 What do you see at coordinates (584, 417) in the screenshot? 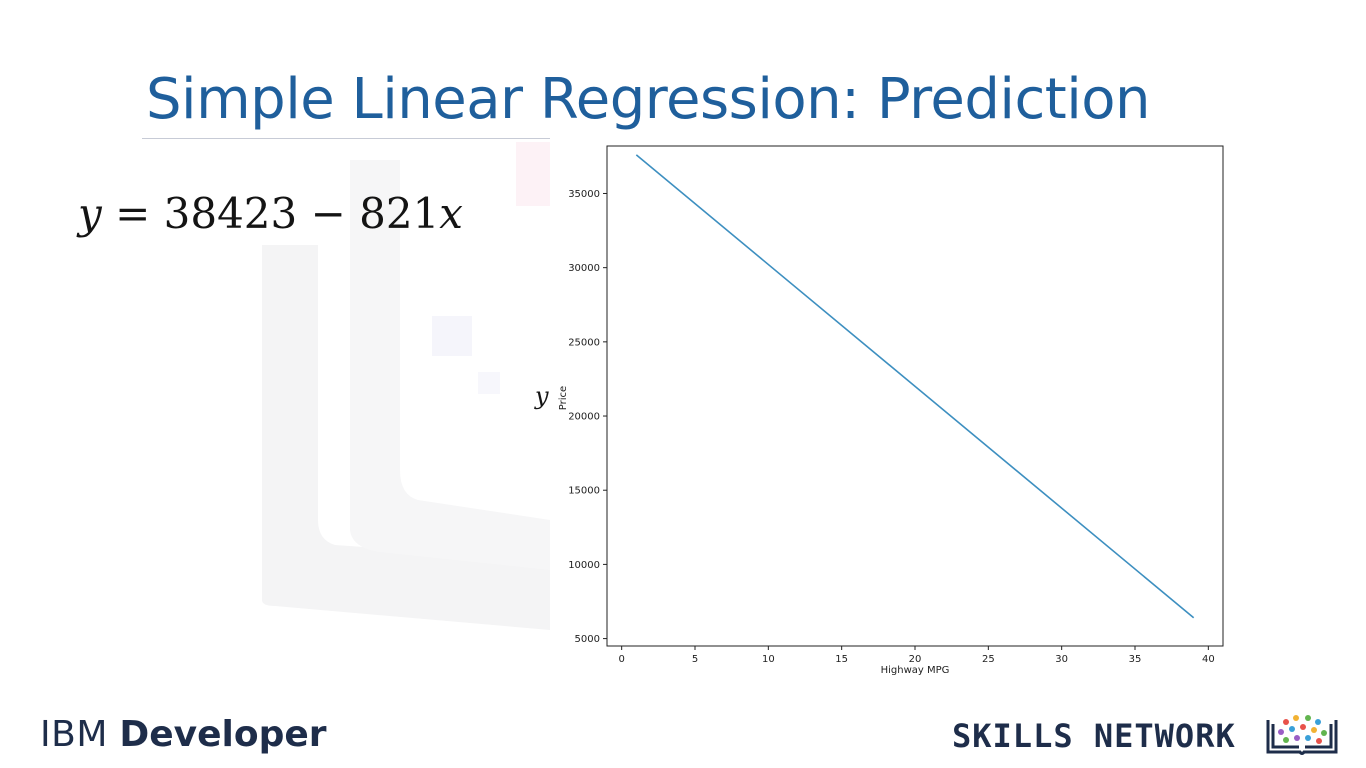
I see `y-tick-label: 20000` at bounding box center [584, 417].